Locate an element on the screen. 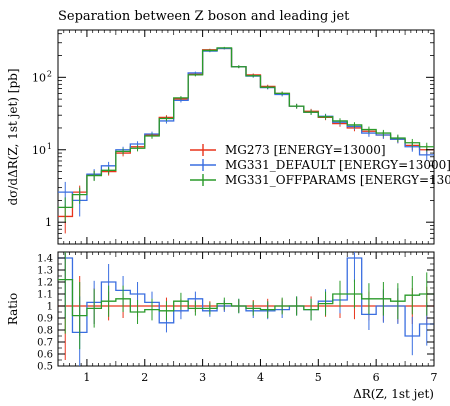  legend-label: MG331_DEFAULT [ENERGY=13000] is located at coordinates (337, 165).